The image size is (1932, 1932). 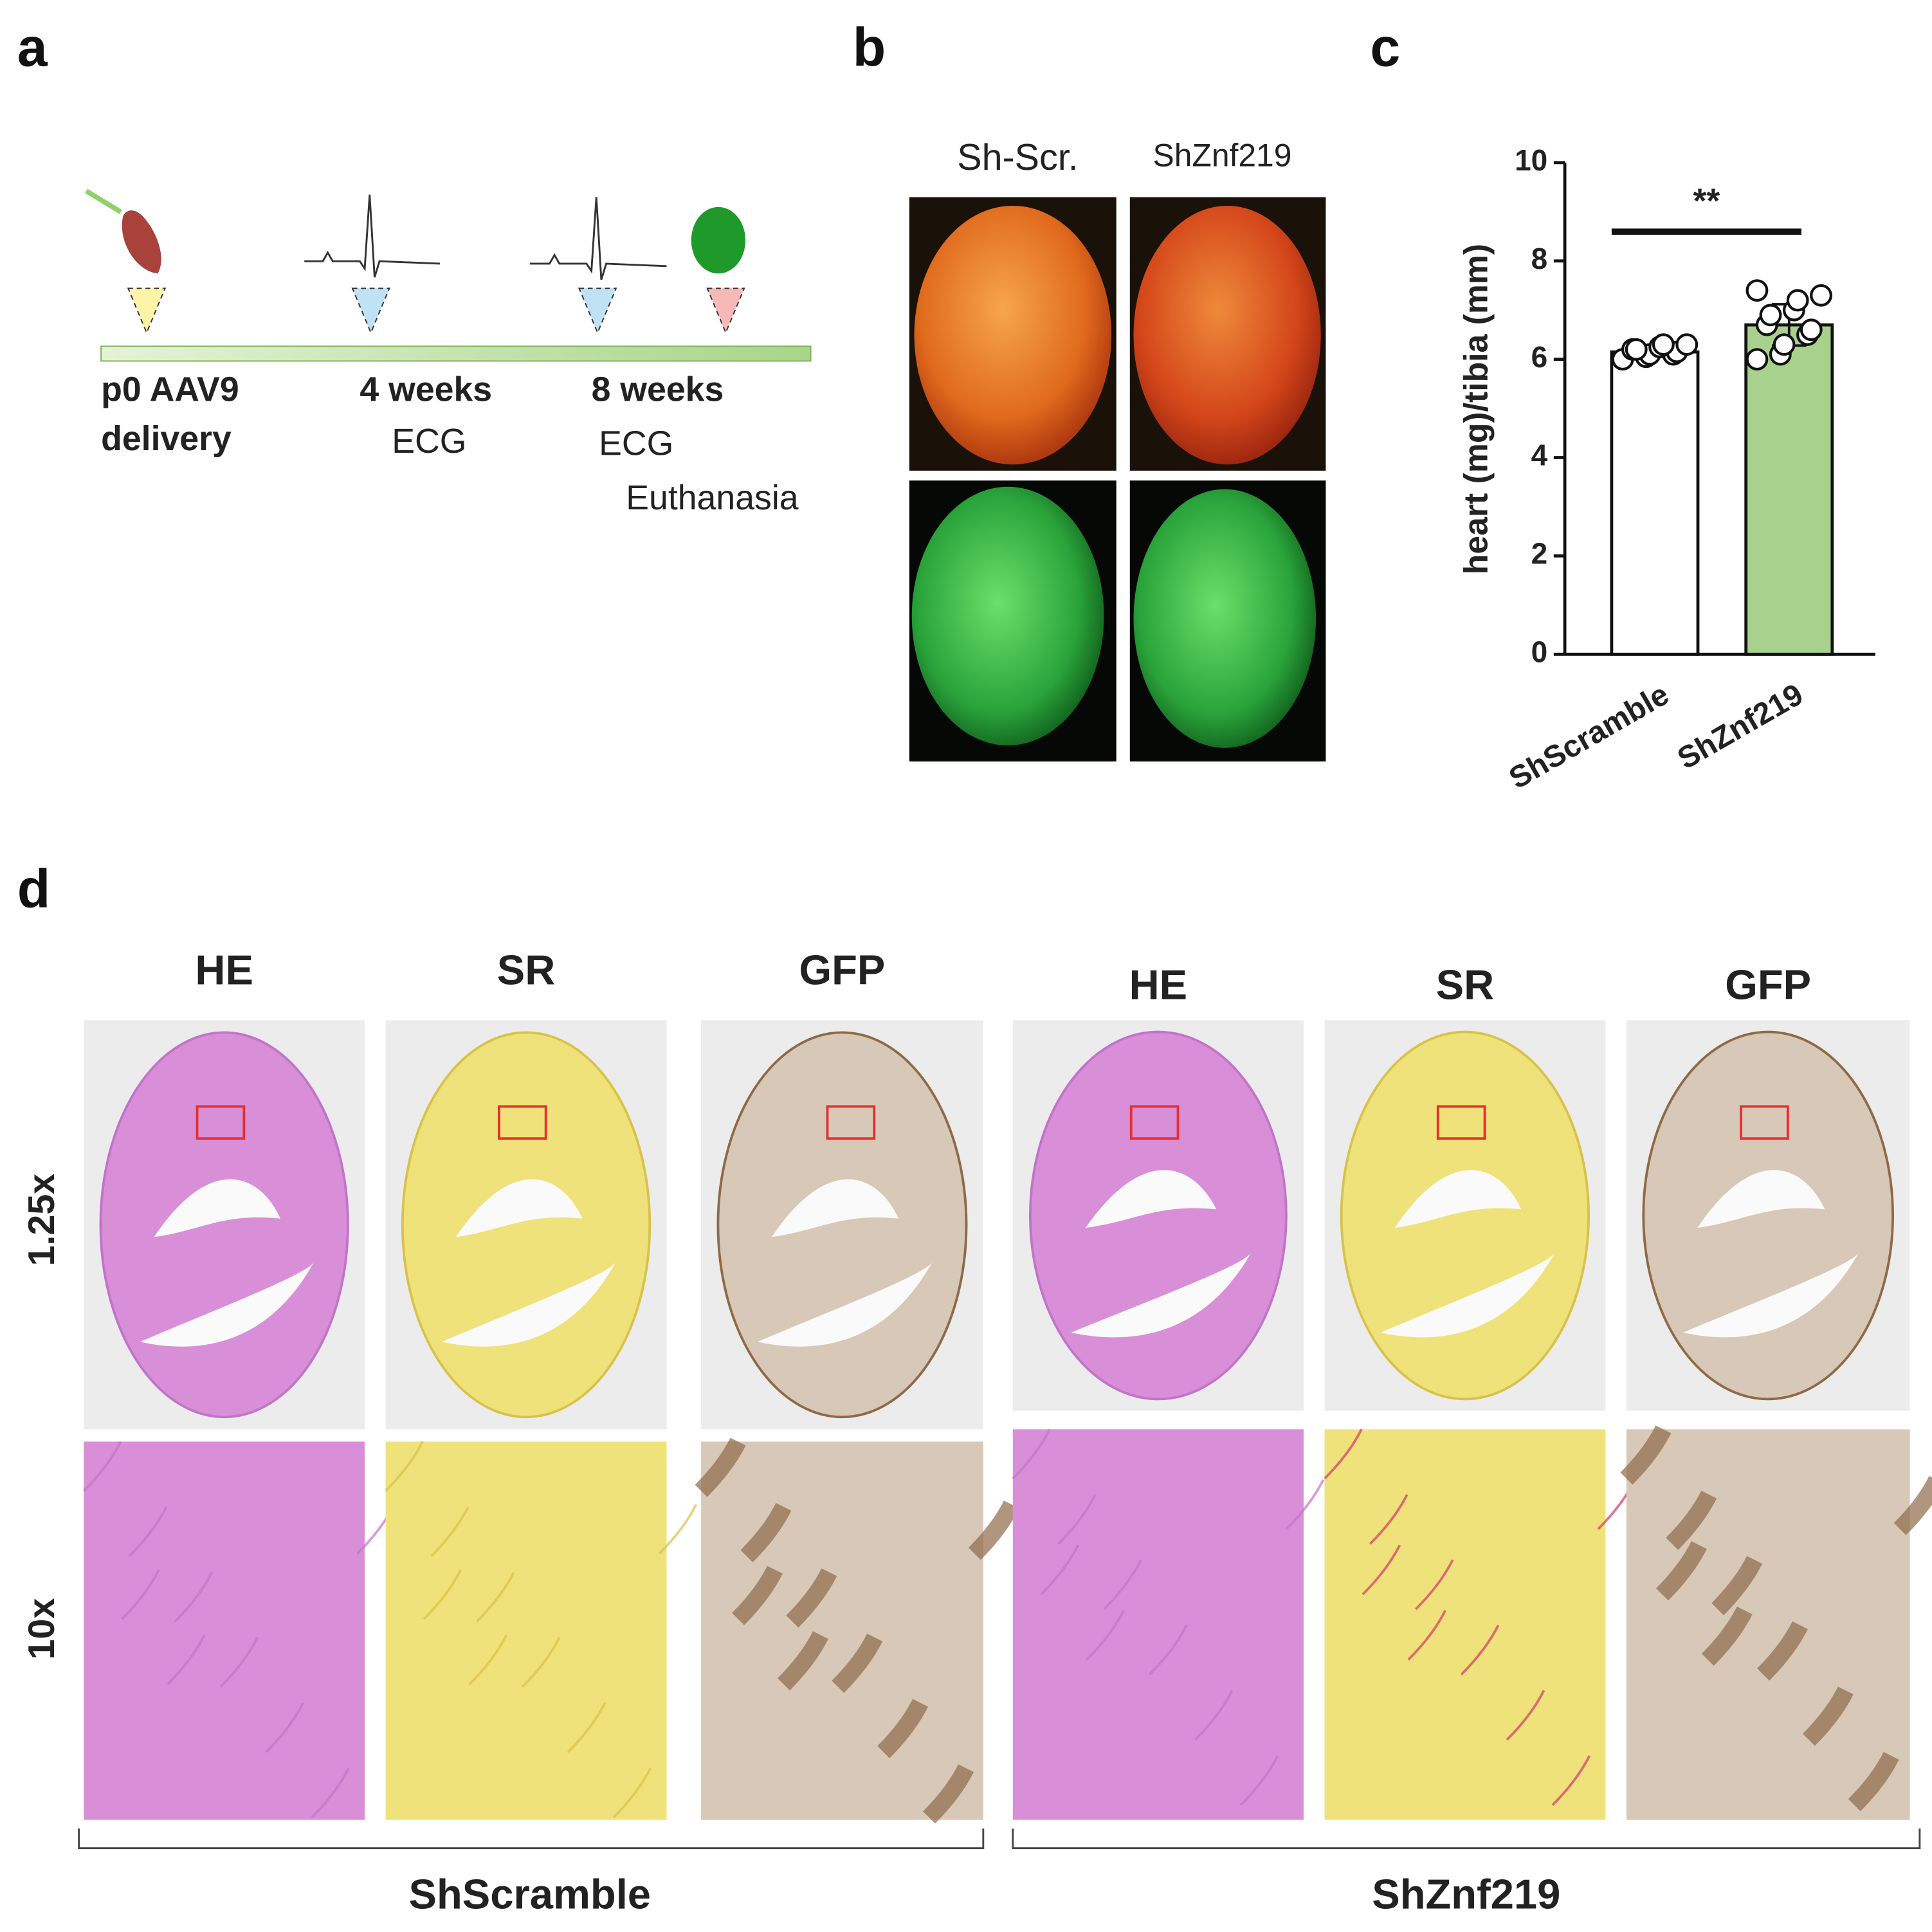 What do you see at coordinates (842, 971) in the screenshot?
I see `stain-label: GFP` at bounding box center [842, 971].